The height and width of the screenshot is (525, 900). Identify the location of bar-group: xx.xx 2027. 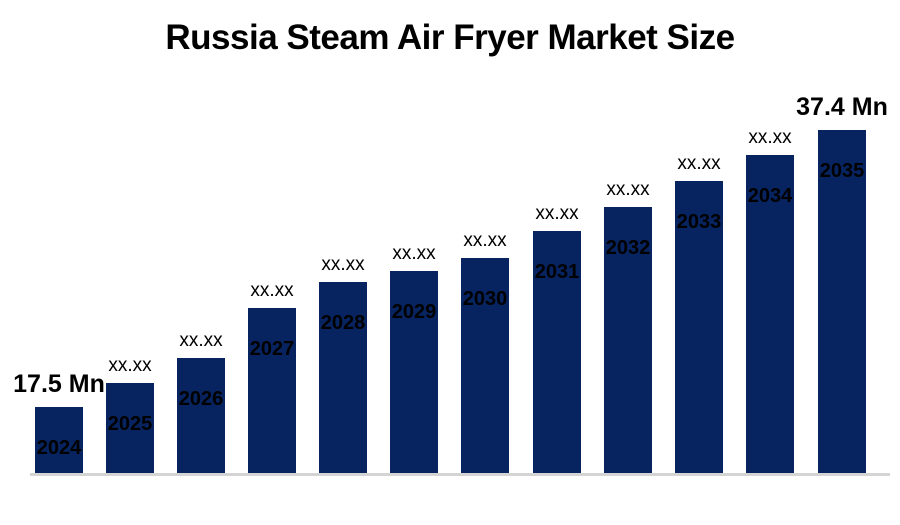
(272, 377).